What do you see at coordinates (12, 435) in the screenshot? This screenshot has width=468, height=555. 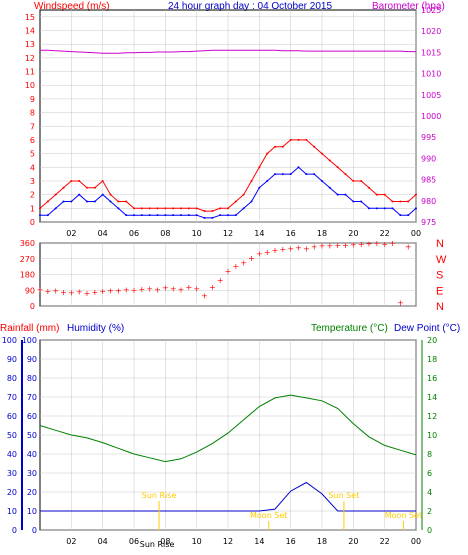 I see `rainfall-tick-label: 50` at bounding box center [12, 435].